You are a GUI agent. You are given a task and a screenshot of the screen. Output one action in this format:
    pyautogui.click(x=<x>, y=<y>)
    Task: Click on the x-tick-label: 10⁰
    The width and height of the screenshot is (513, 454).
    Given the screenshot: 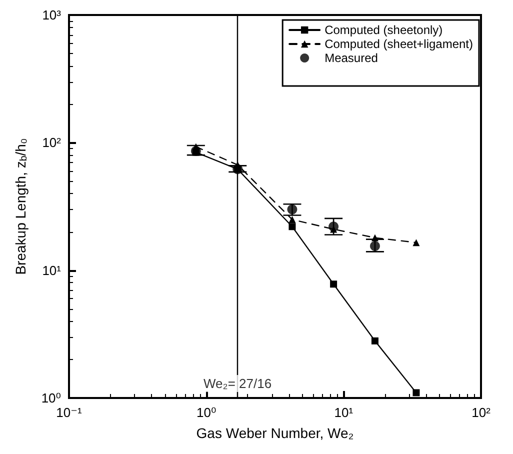 What is the action you would take?
    pyautogui.click(x=206, y=412)
    